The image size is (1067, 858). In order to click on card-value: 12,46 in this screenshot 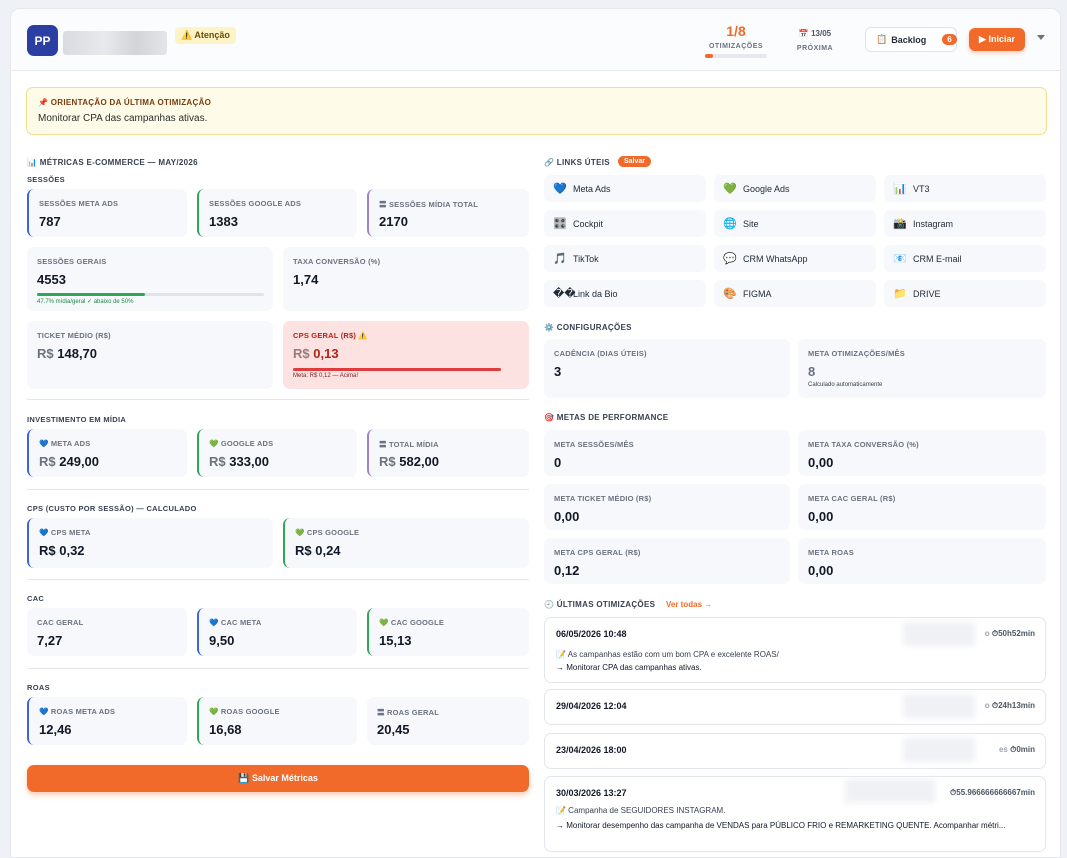, I will do `click(55, 729)`.